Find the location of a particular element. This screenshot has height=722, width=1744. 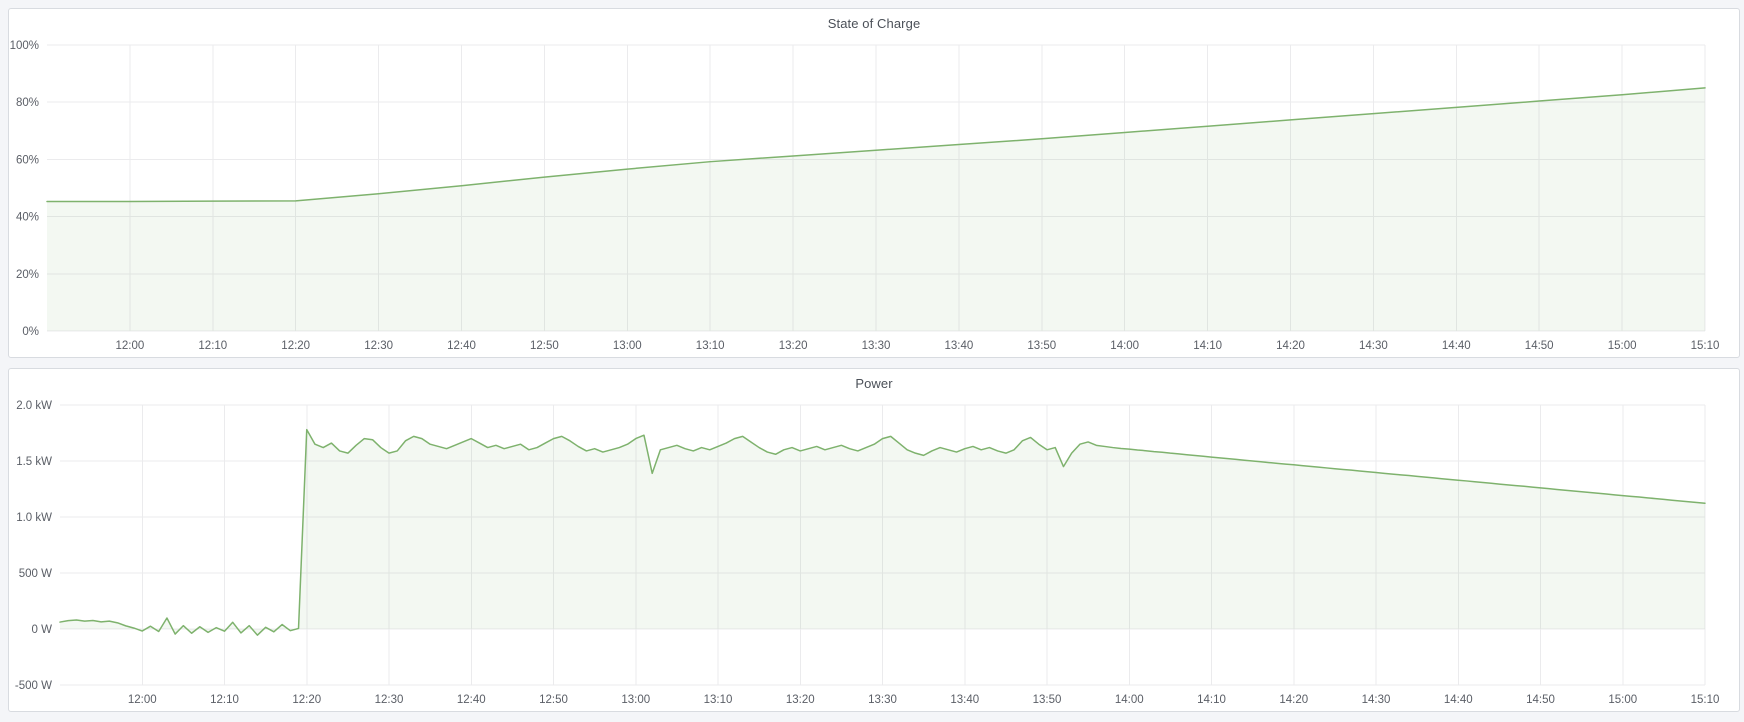

panel-title-power: Power is located at coordinates (874, 383).